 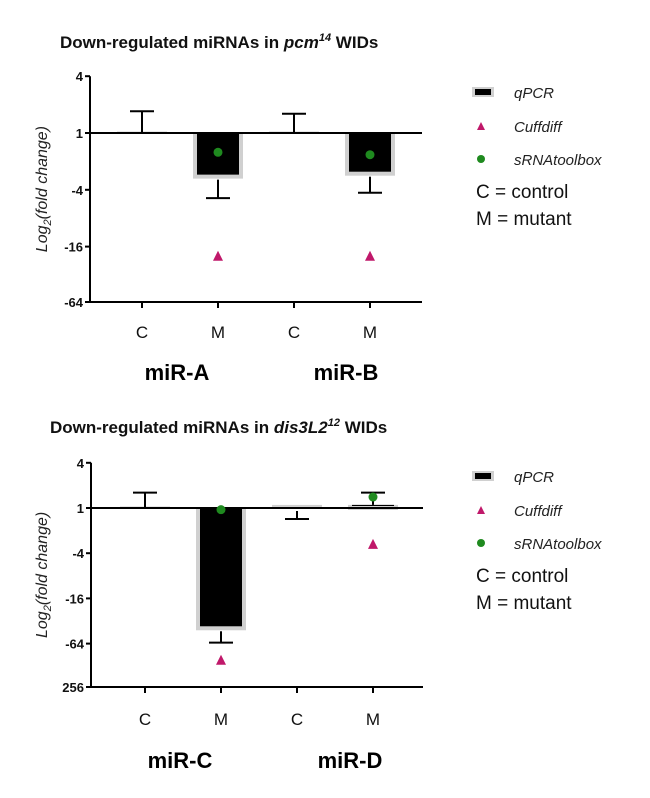 I want to click on bar-outline, so click(x=297, y=505).